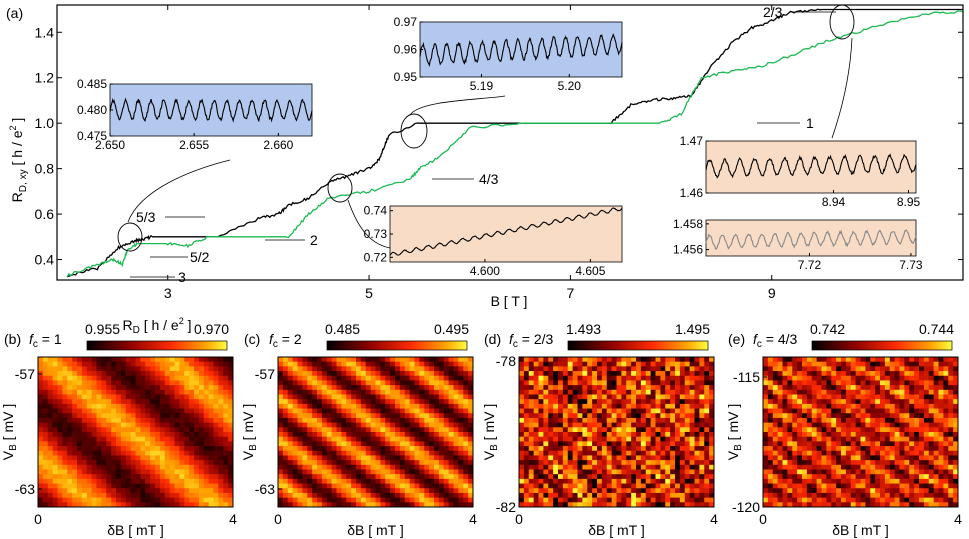  Describe the element at coordinates (211, 110) in the screenshot. I see `inset-1-trace` at that location.